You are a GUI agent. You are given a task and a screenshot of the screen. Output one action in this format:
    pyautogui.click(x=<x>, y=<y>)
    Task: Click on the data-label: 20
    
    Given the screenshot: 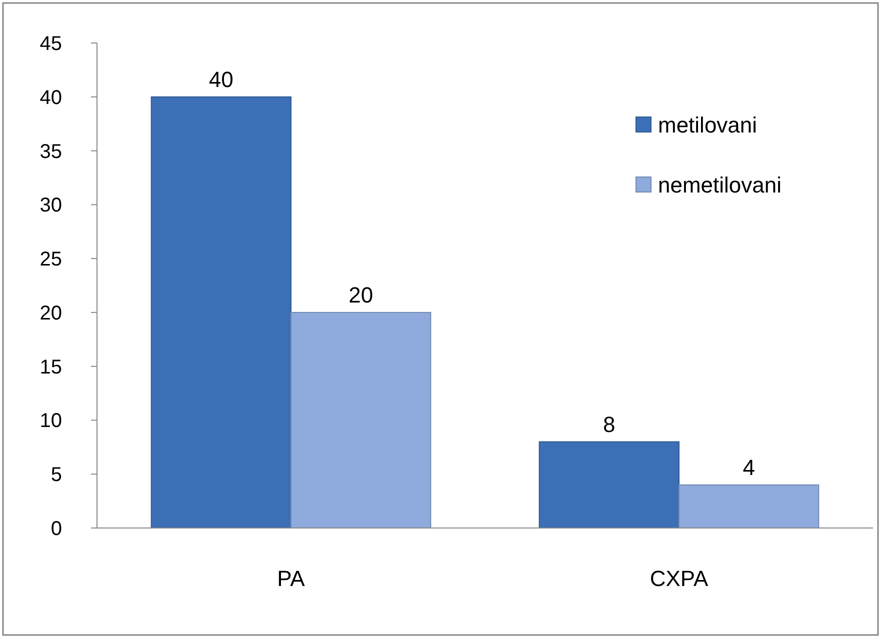 What is the action you would take?
    pyautogui.click(x=361, y=295)
    